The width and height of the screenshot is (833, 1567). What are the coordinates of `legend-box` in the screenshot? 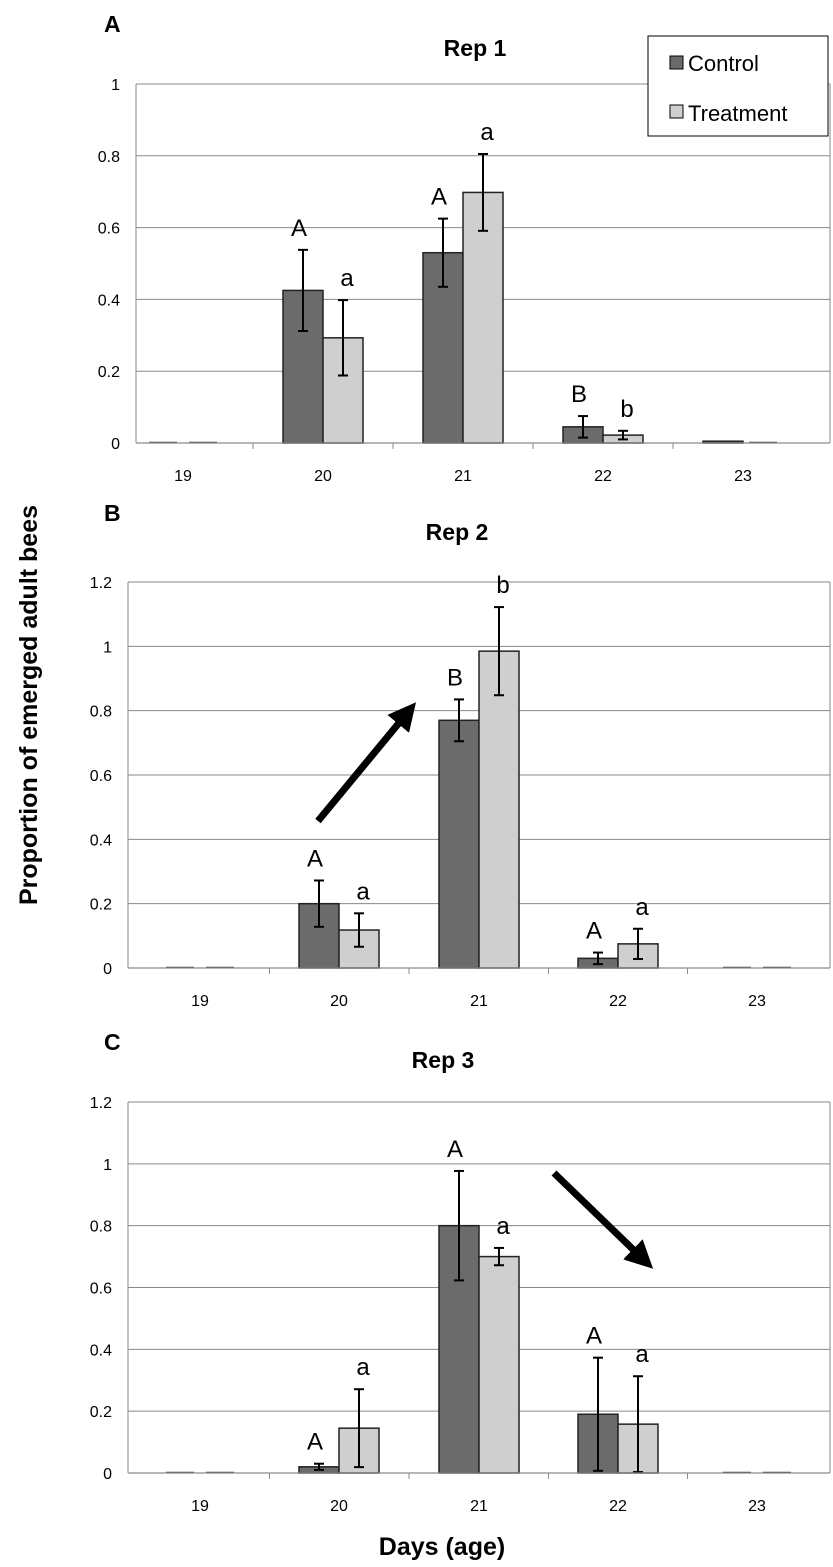 It's located at (738, 86).